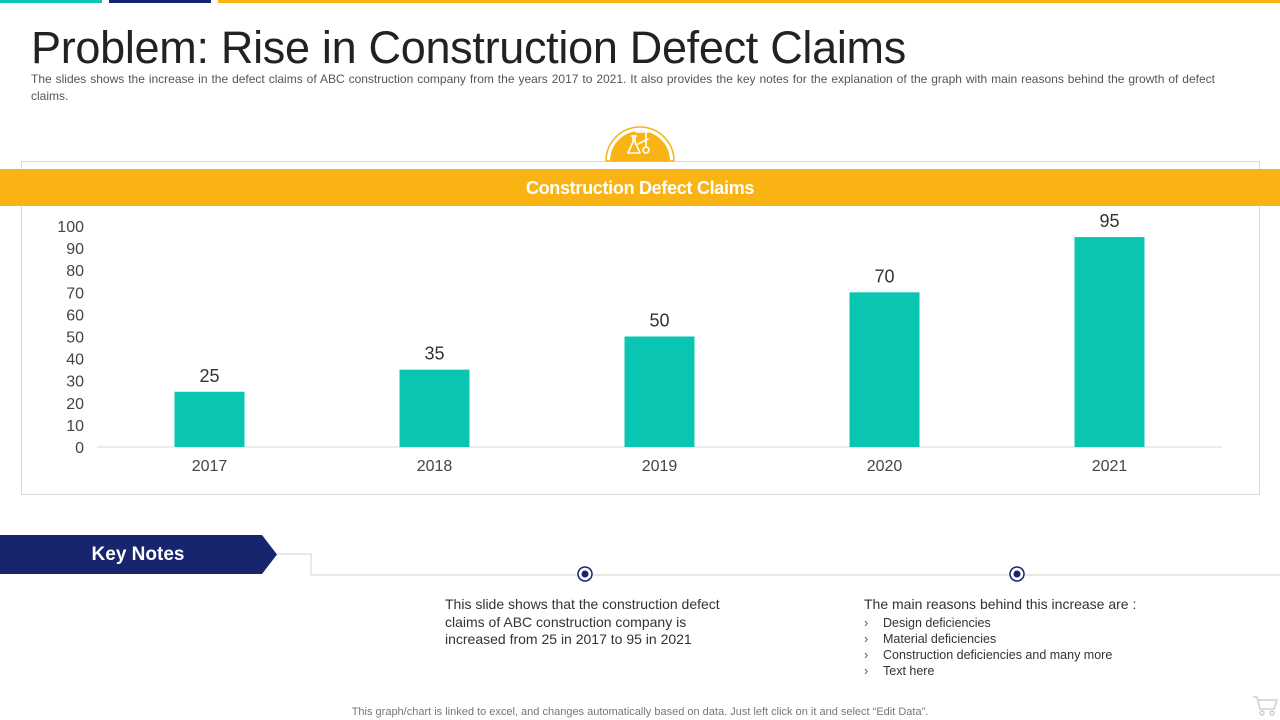  Describe the element at coordinates (75, 338) in the screenshot. I see `y-tick-label: 50` at that location.